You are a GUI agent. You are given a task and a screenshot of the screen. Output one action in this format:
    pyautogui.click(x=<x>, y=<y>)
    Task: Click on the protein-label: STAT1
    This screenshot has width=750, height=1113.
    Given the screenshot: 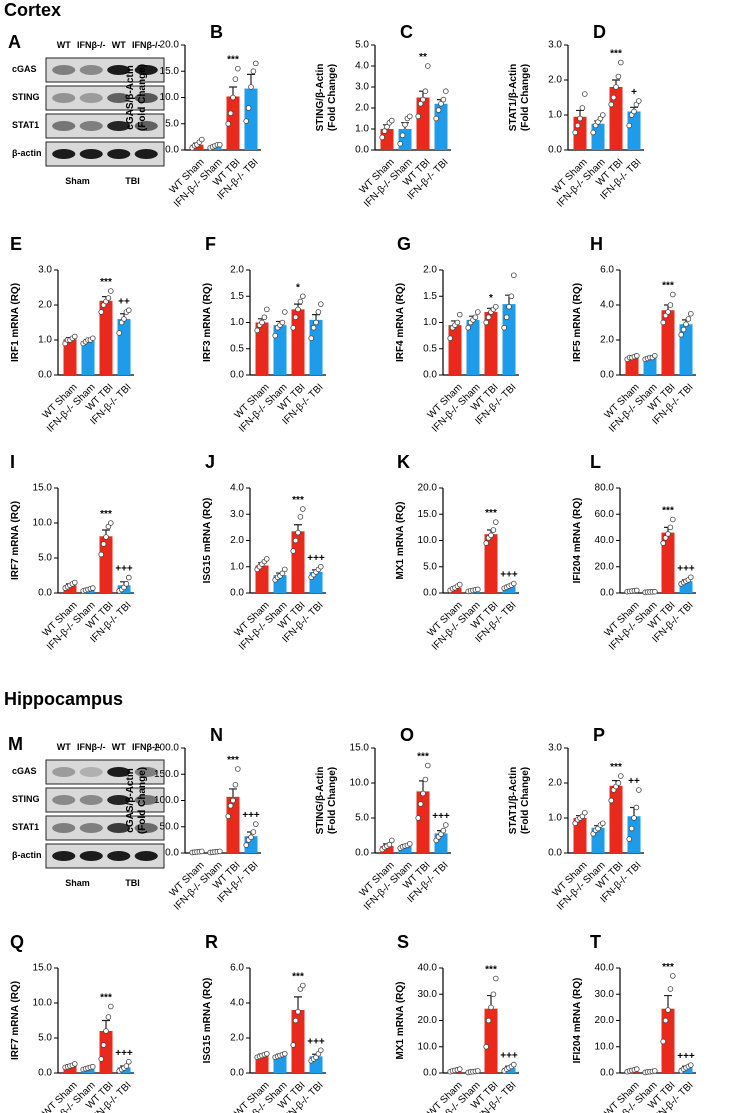 What is the action you would take?
    pyautogui.click(x=25, y=125)
    